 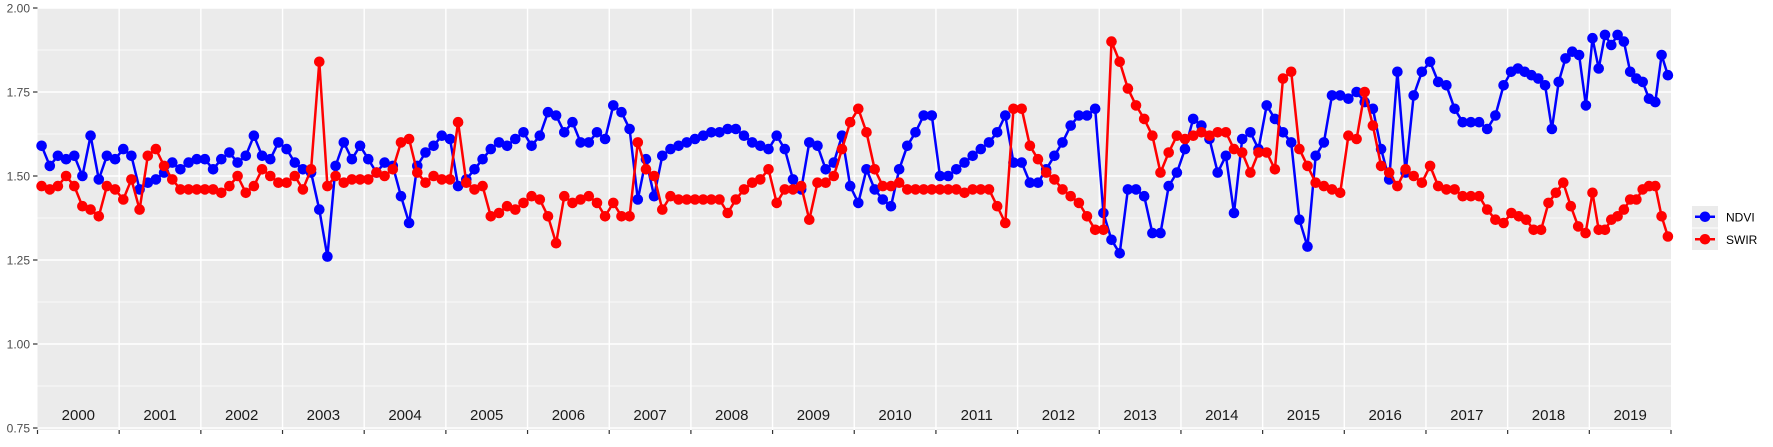 What do you see at coordinates (649, 415) in the screenshot?
I see `year-label: 2007` at bounding box center [649, 415].